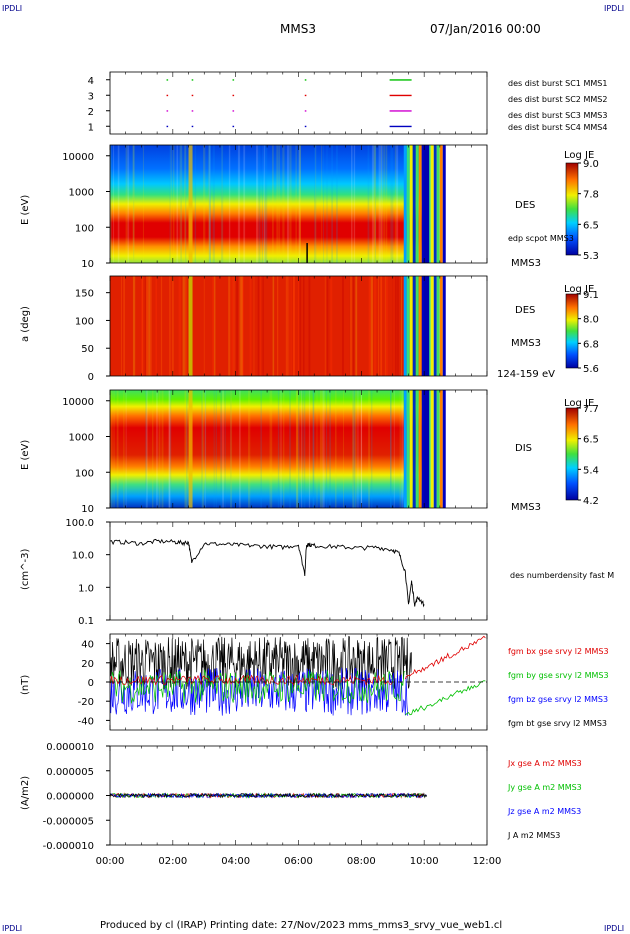 Image resolution: width=630 pixels, height=934 pixels. I want to click on des-pitch-label: DES, so click(525, 310).